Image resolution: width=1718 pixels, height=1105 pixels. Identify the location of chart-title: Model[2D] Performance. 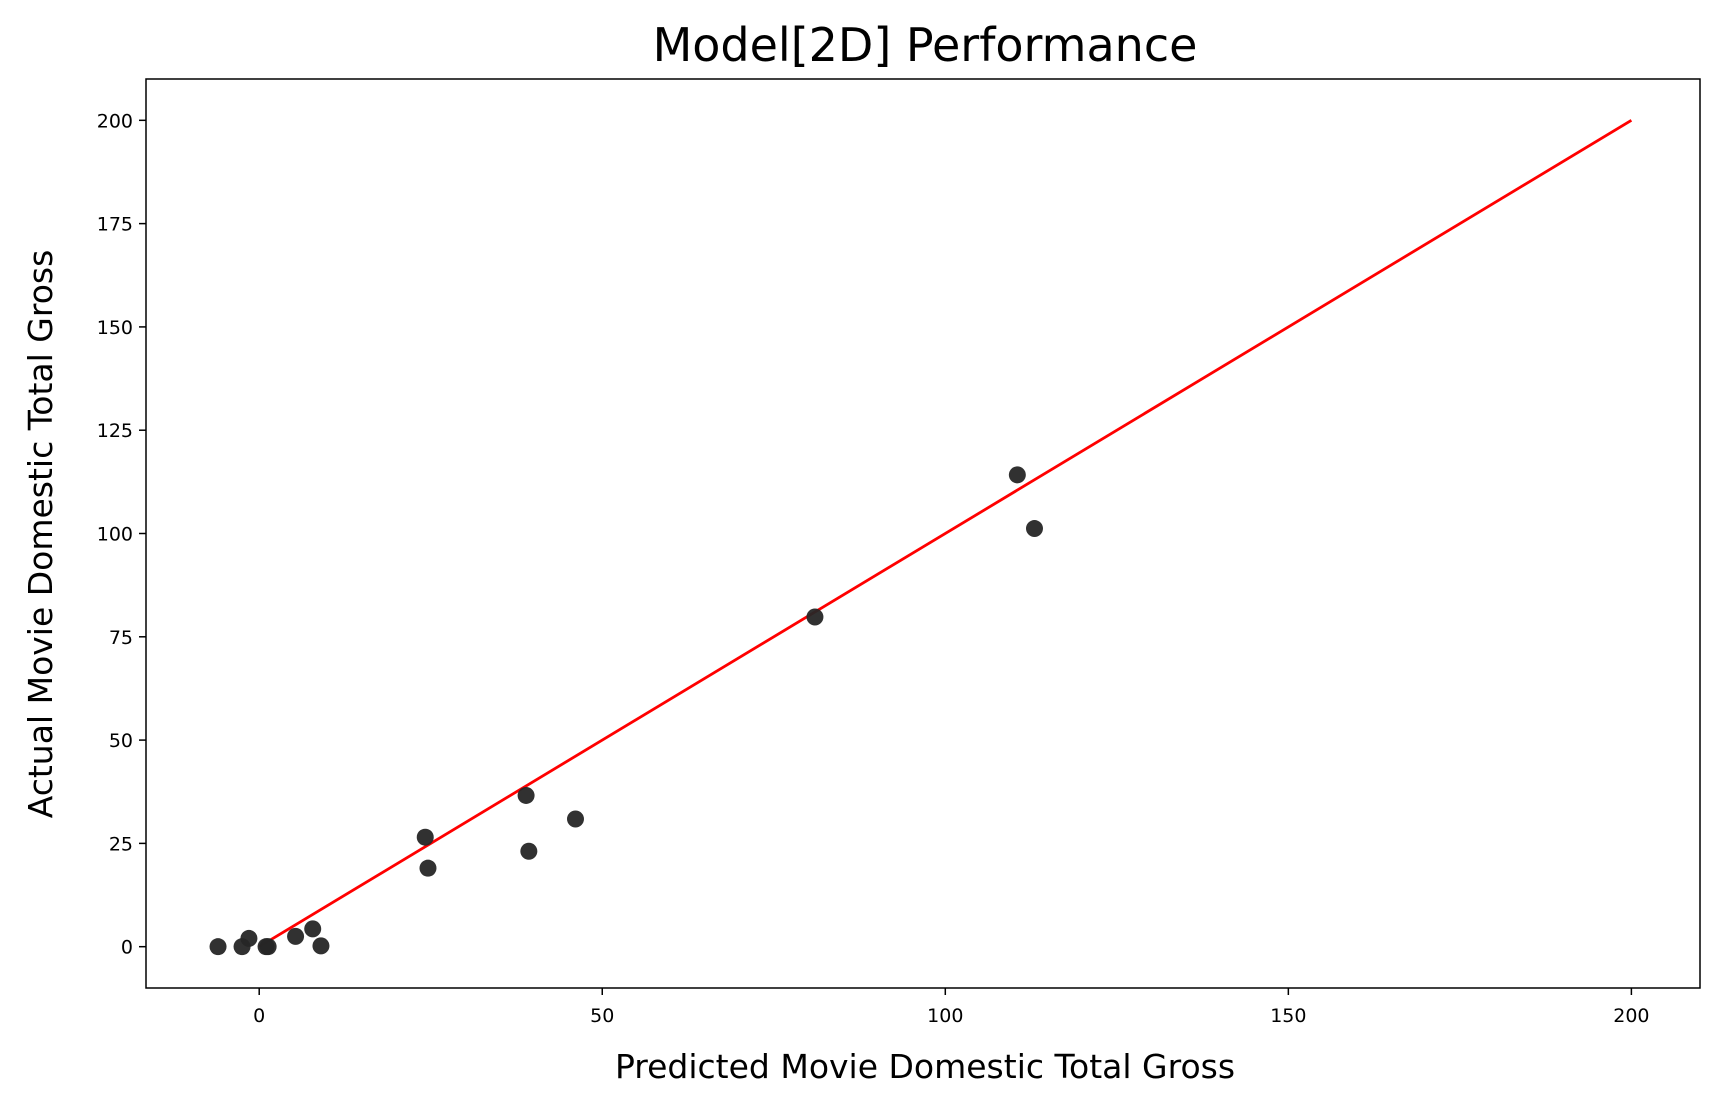
(925, 45).